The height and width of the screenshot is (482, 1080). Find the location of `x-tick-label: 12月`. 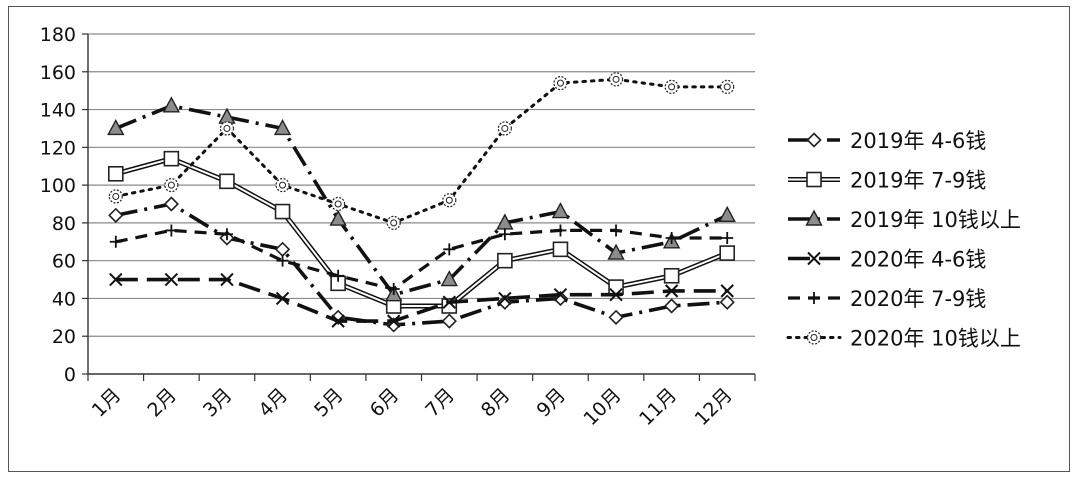

x-tick-label: 12月 is located at coordinates (714, 407).